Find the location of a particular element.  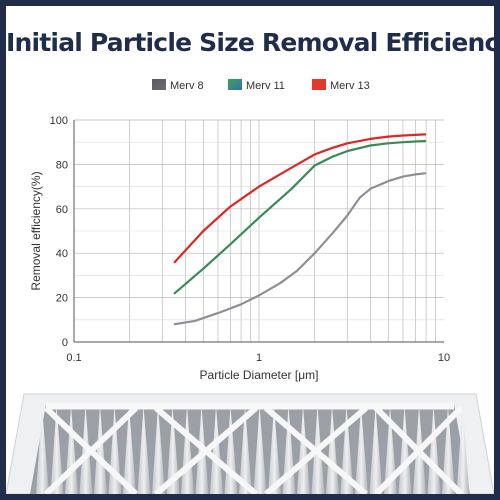

x-tick-label: 10 is located at coordinates (444, 358).